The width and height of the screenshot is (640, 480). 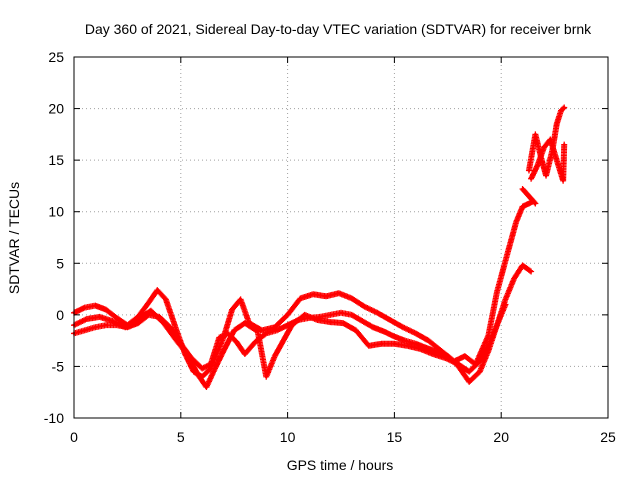 I want to click on x-tick-label: 0, so click(x=74, y=437).